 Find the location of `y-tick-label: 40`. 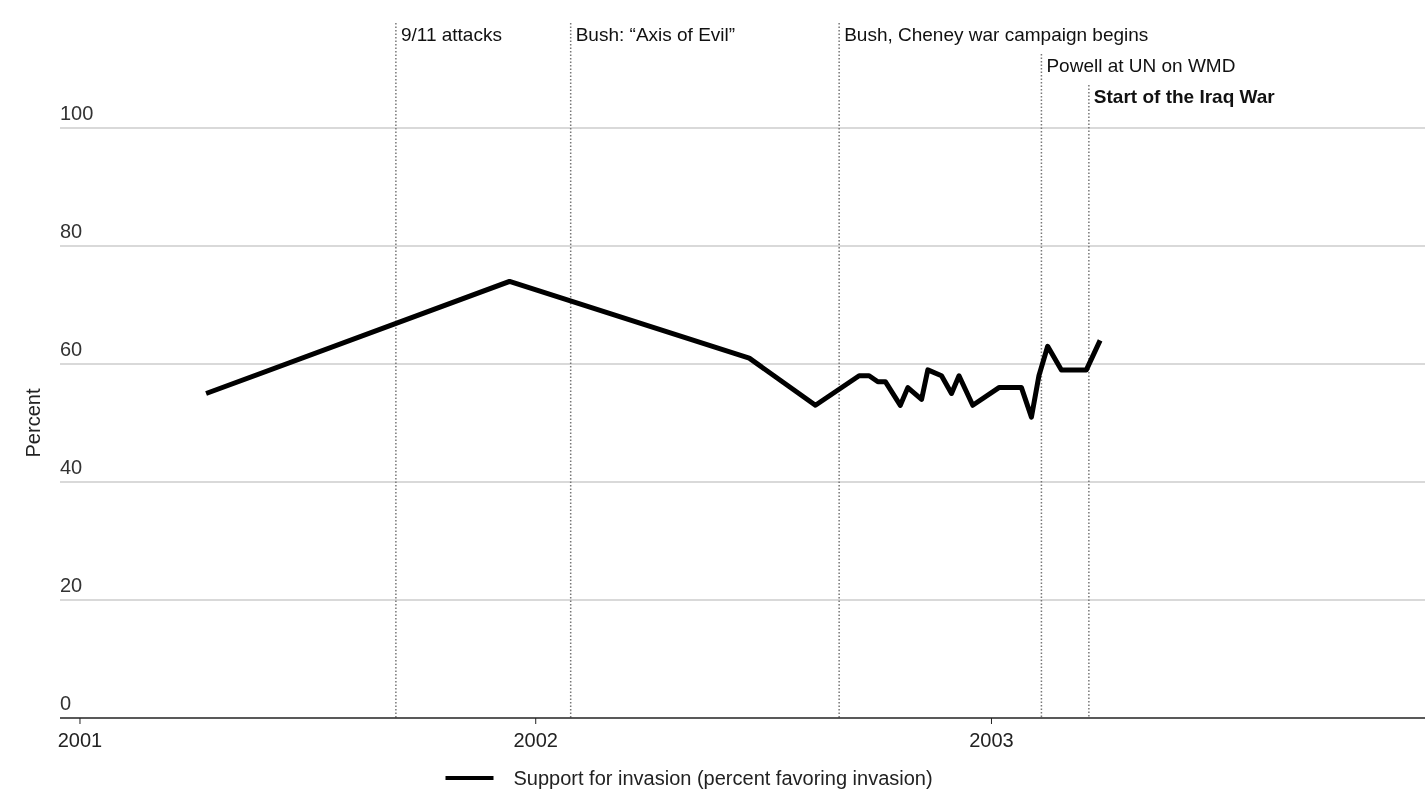

y-tick-label: 40 is located at coordinates (71, 467).